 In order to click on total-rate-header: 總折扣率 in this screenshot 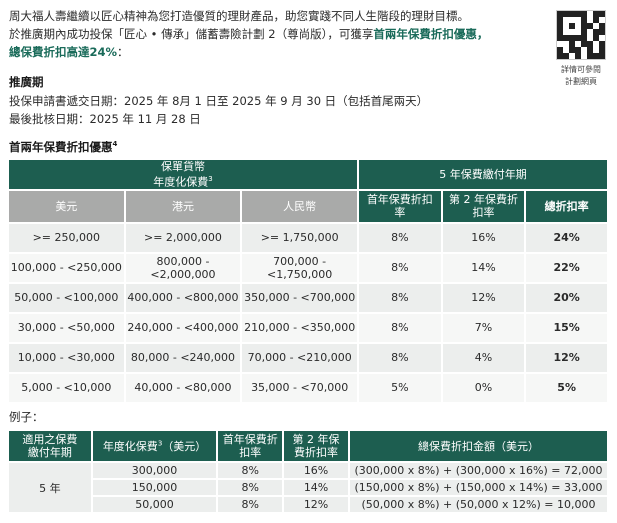, I will do `click(566, 206)`.